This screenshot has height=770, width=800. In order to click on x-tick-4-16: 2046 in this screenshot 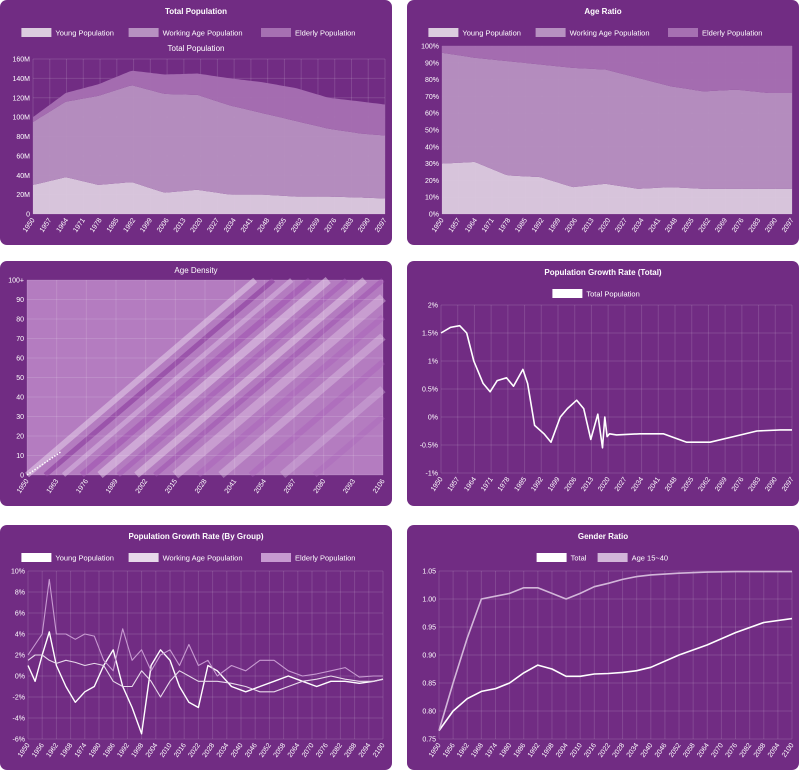, I will do `click(251, 750)`.